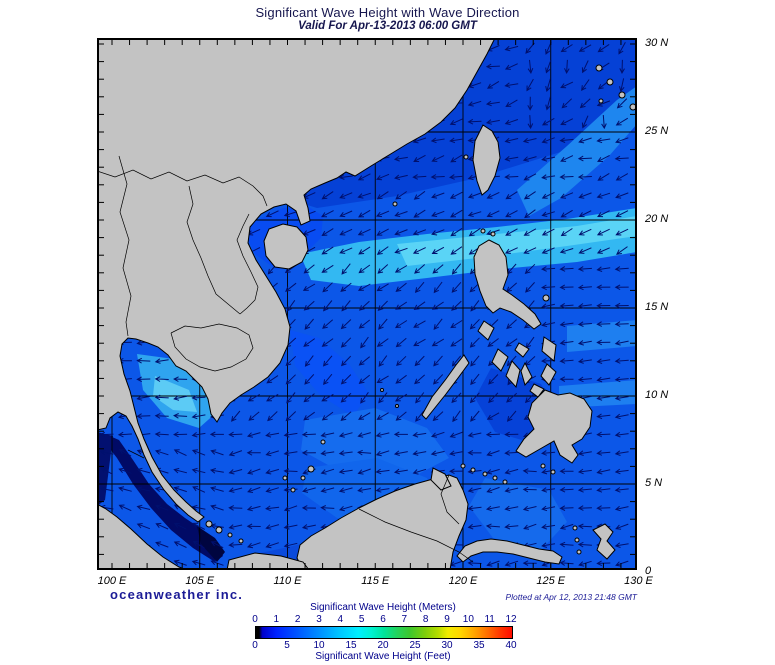 The width and height of the screenshot is (775, 665). What do you see at coordinates (468, 619) in the screenshot?
I see `meters-tick-10: 10` at bounding box center [468, 619].